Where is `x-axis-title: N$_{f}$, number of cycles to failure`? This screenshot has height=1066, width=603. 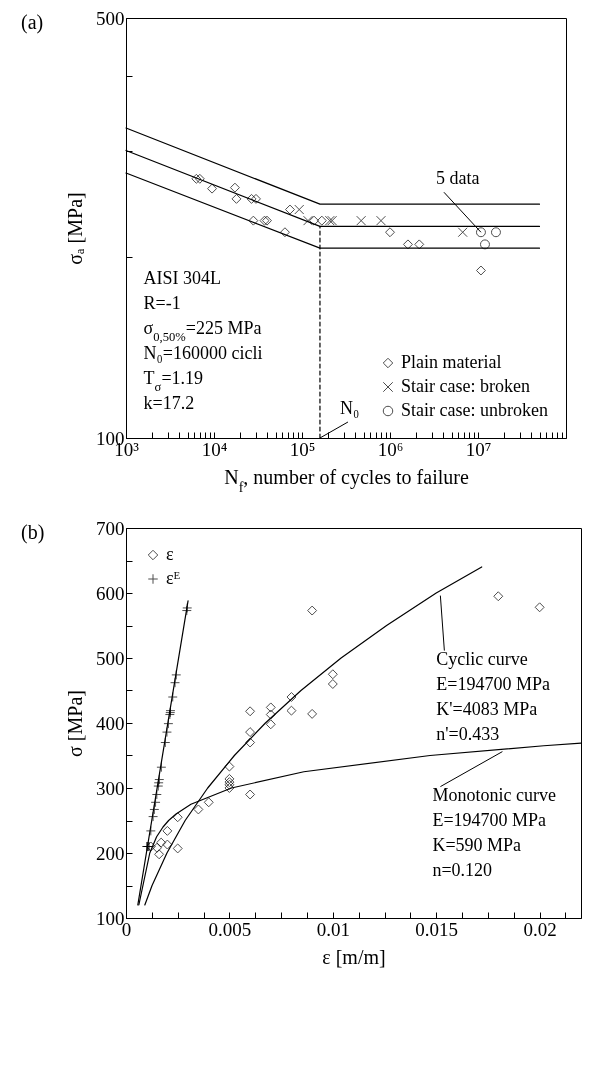
x-axis-title: N$_{f}$, number of cycles to failure is located at coordinates (346, 479).